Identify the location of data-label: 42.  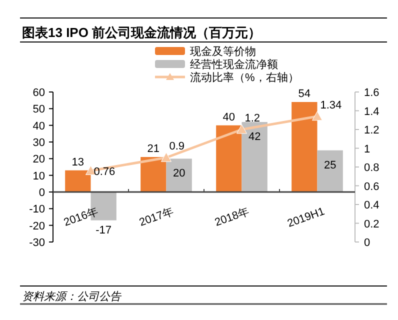
(254, 137).